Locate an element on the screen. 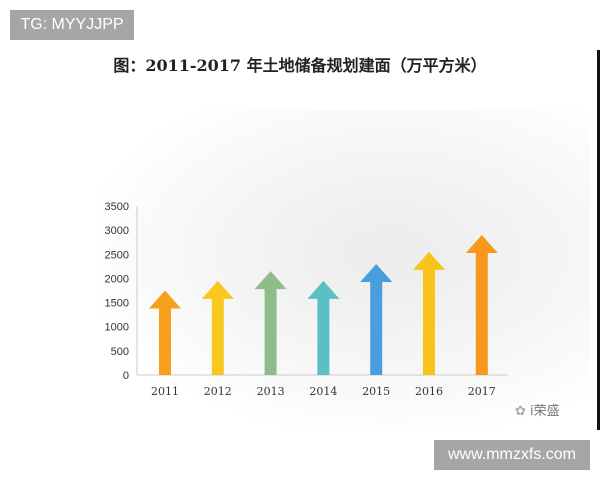  y-tick-label: 0 is located at coordinates (126, 376).